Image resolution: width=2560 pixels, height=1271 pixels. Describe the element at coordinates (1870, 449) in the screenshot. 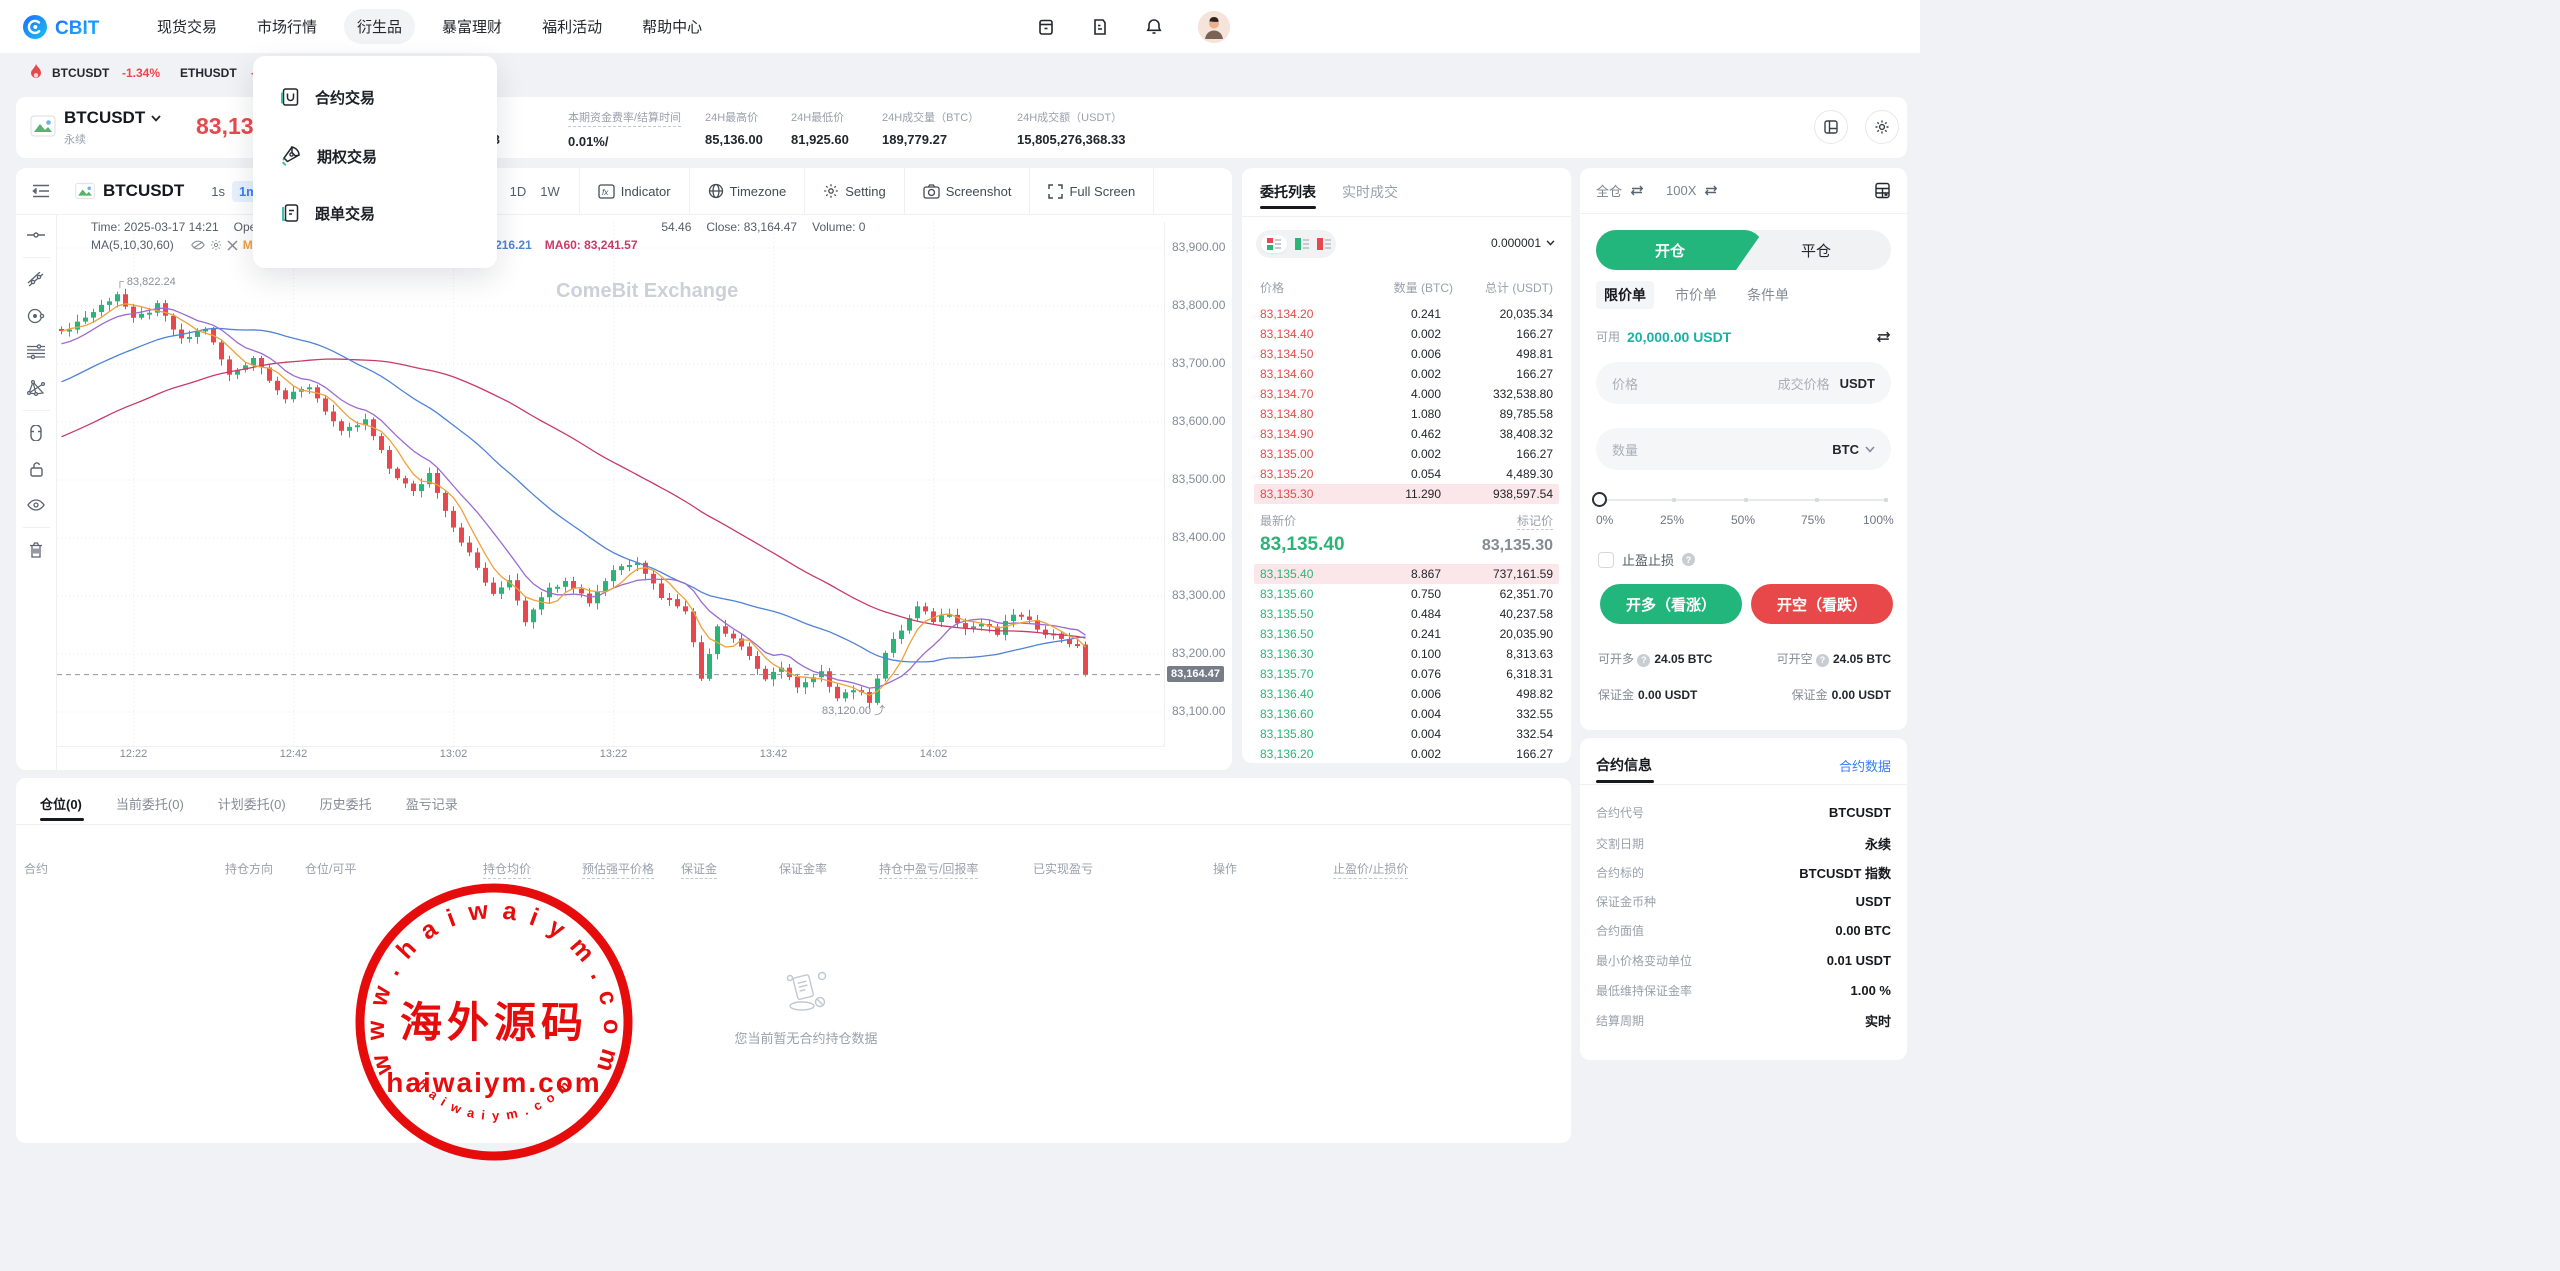

I see `chevron-down-icon` at that location.